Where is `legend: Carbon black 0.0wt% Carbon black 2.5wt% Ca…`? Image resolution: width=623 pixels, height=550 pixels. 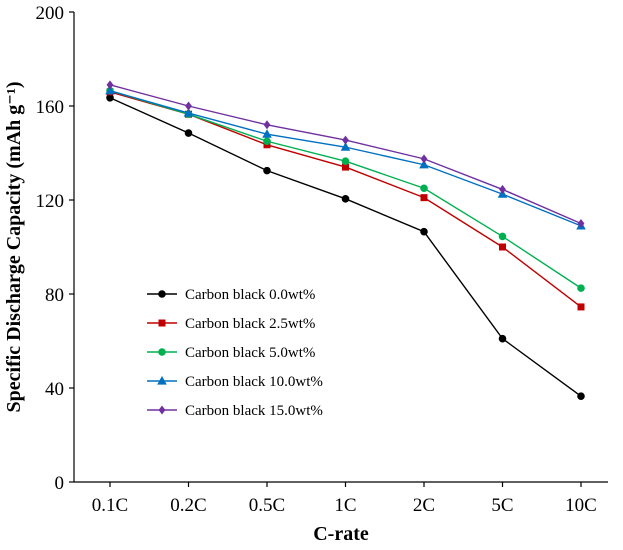 legend: Carbon black 0.0wt% Carbon black 2.5wt% Ca… is located at coordinates (235, 353).